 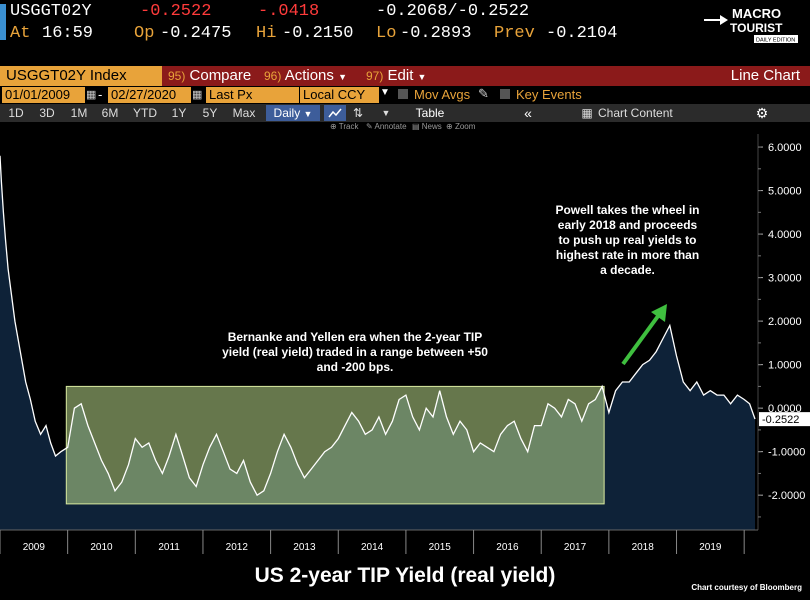 I want to click on x-tick-label: 2018, so click(x=643, y=547).